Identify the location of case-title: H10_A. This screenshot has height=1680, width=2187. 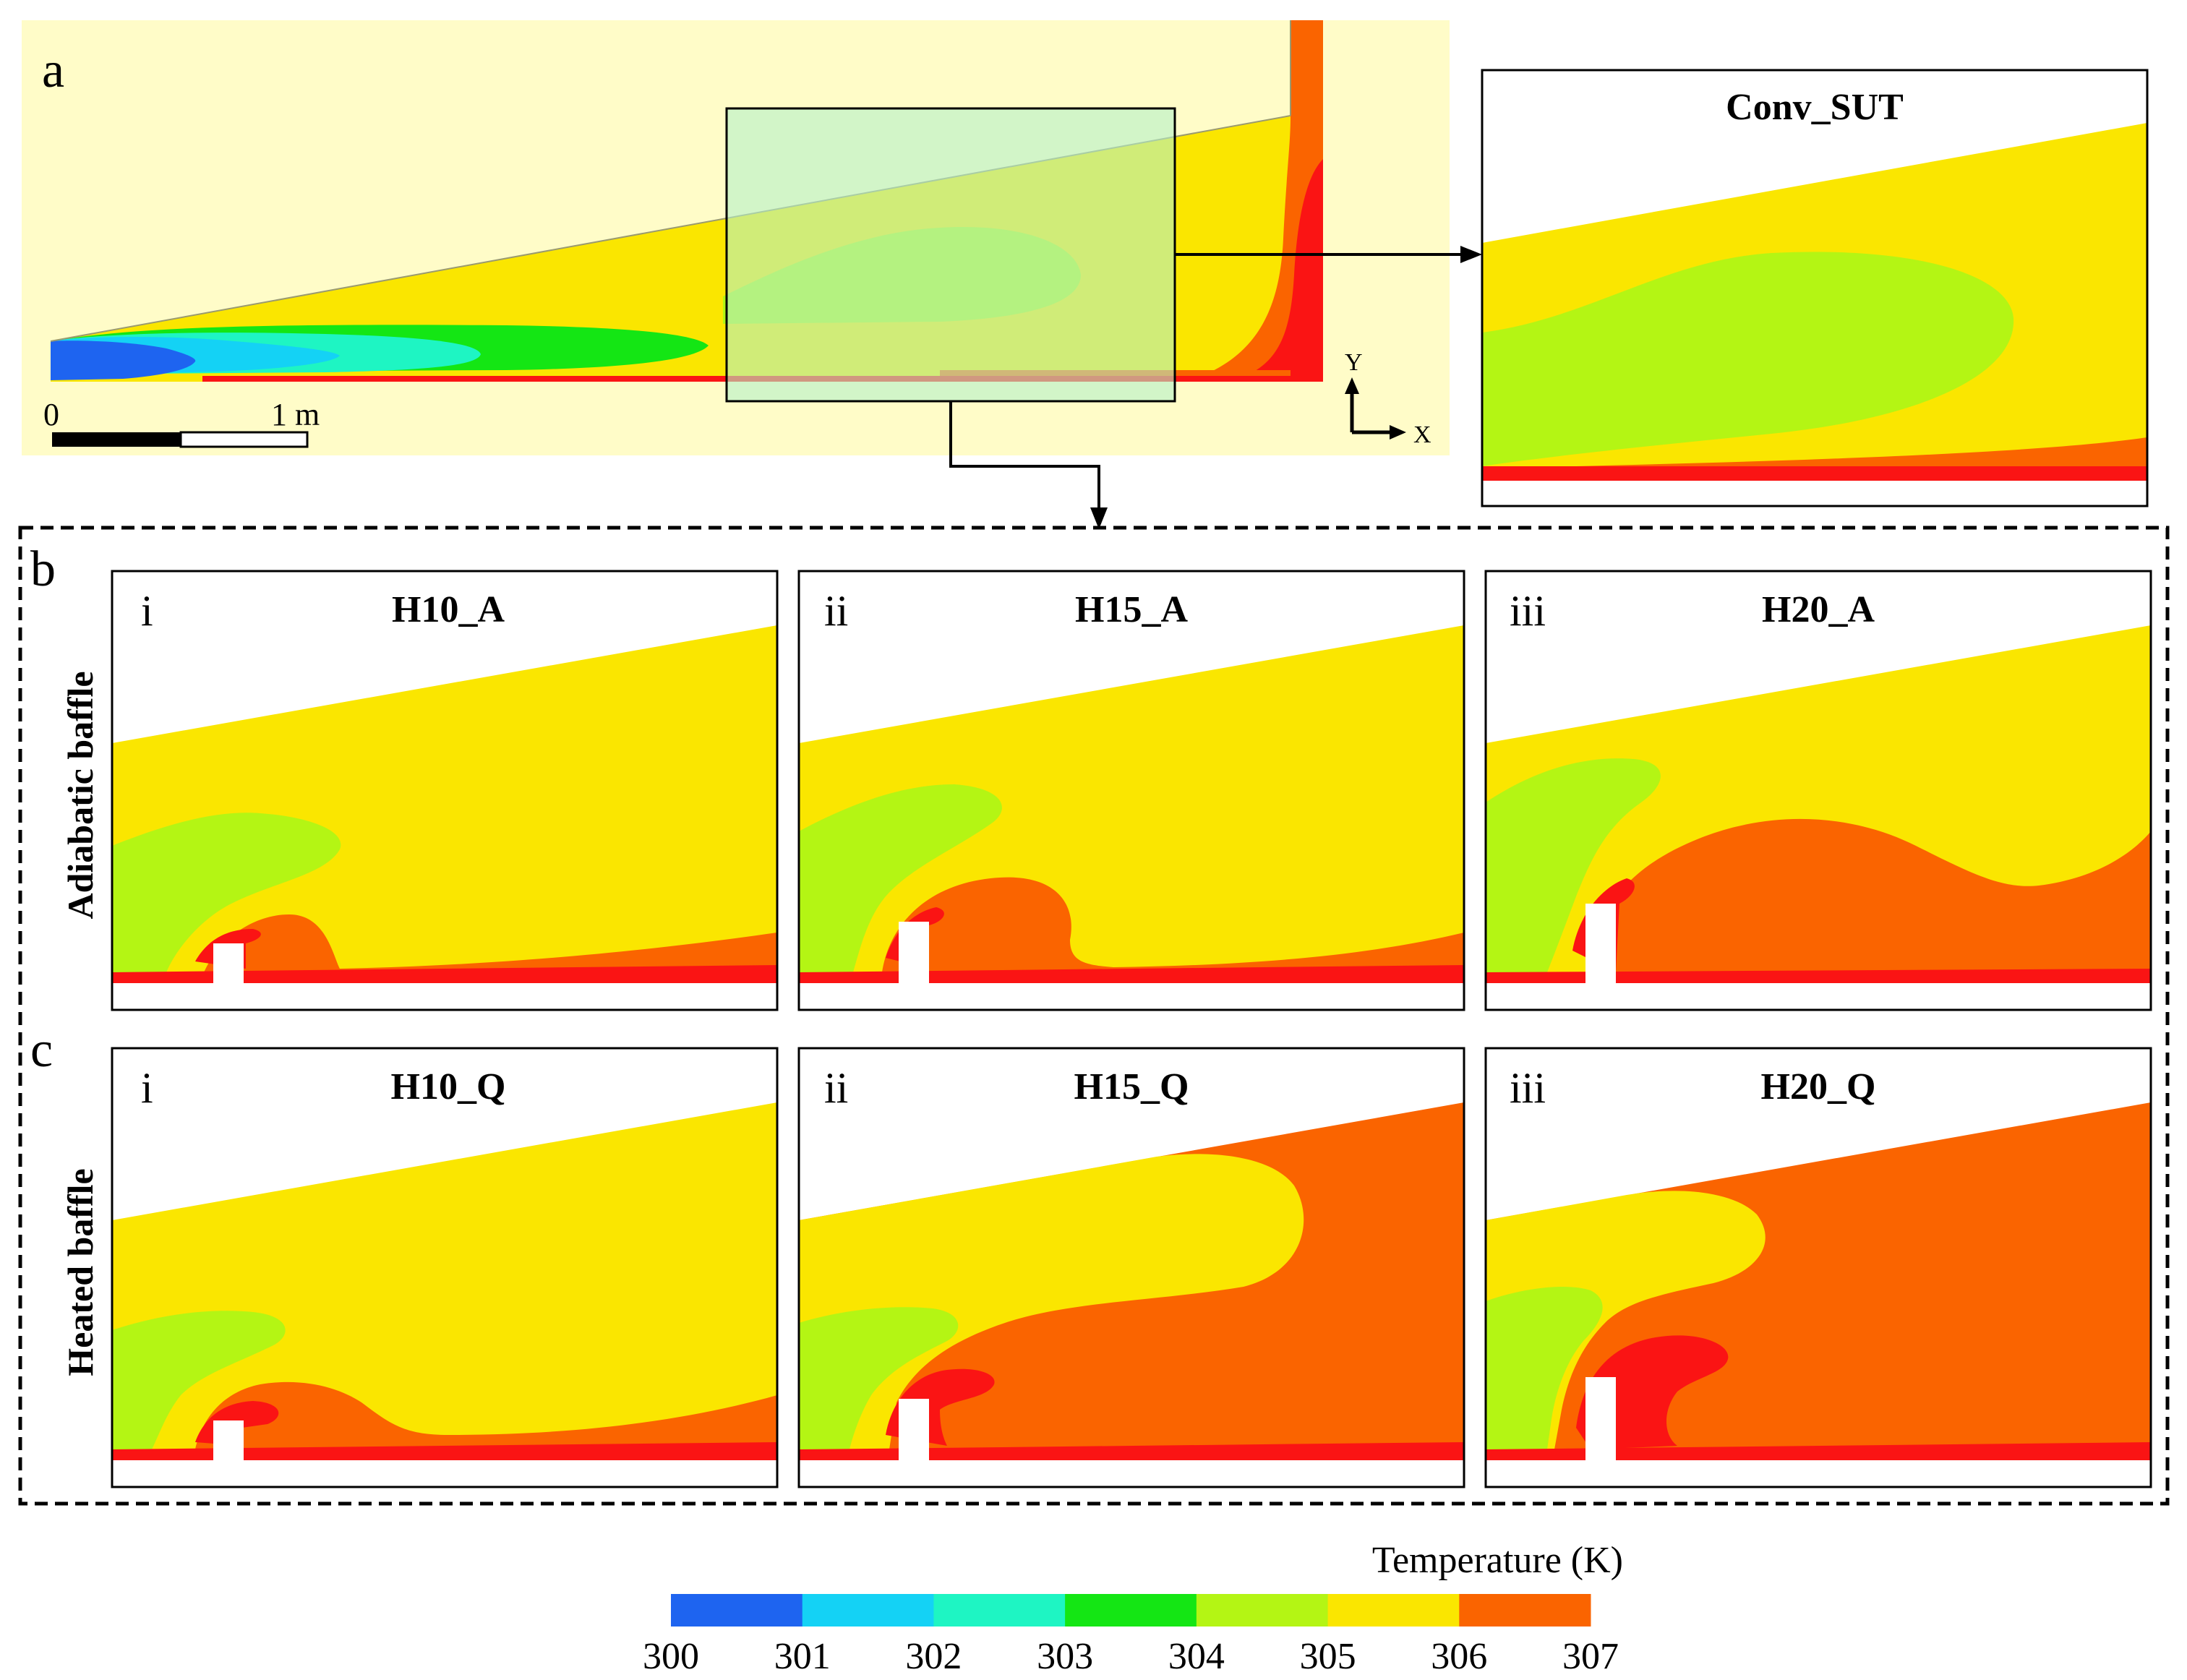
(448, 609).